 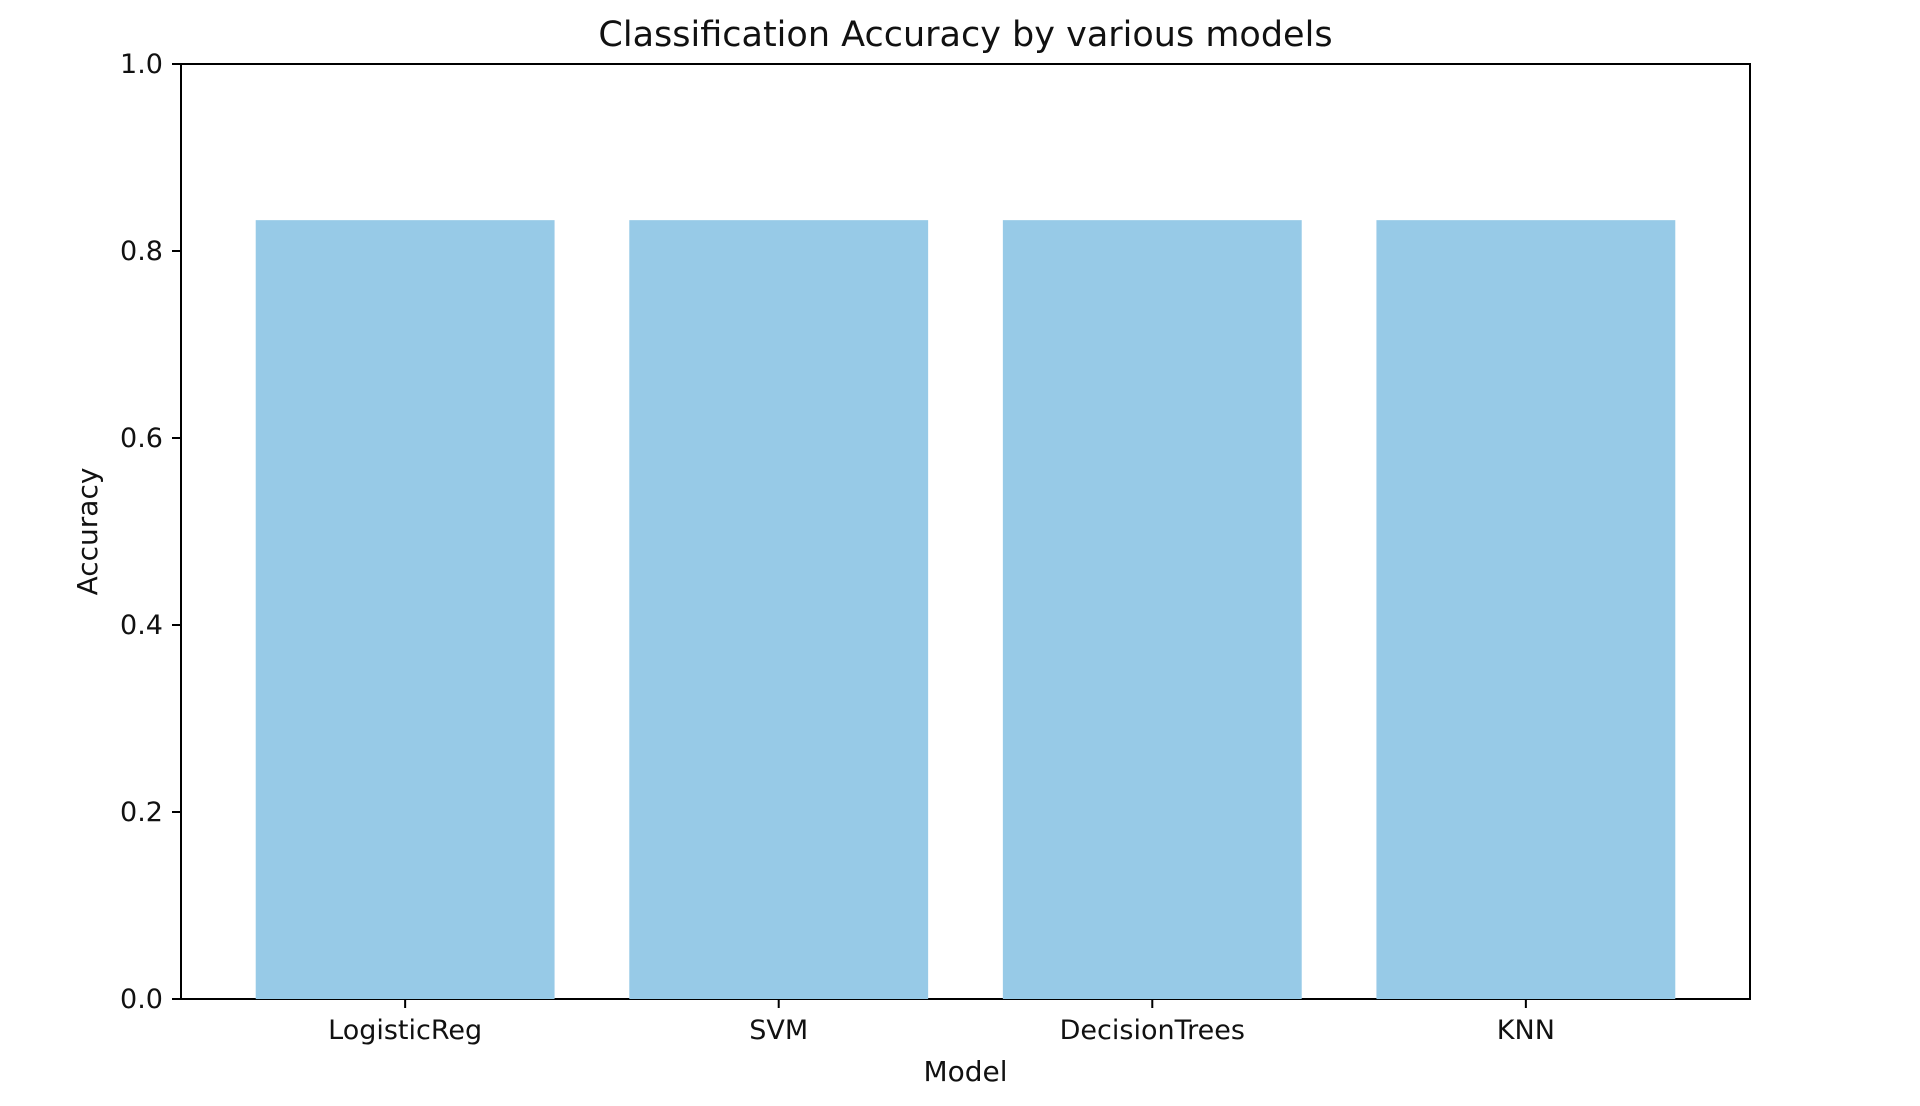 What do you see at coordinates (1526, 1030) in the screenshot?
I see `x-tick-label: KNN` at bounding box center [1526, 1030].